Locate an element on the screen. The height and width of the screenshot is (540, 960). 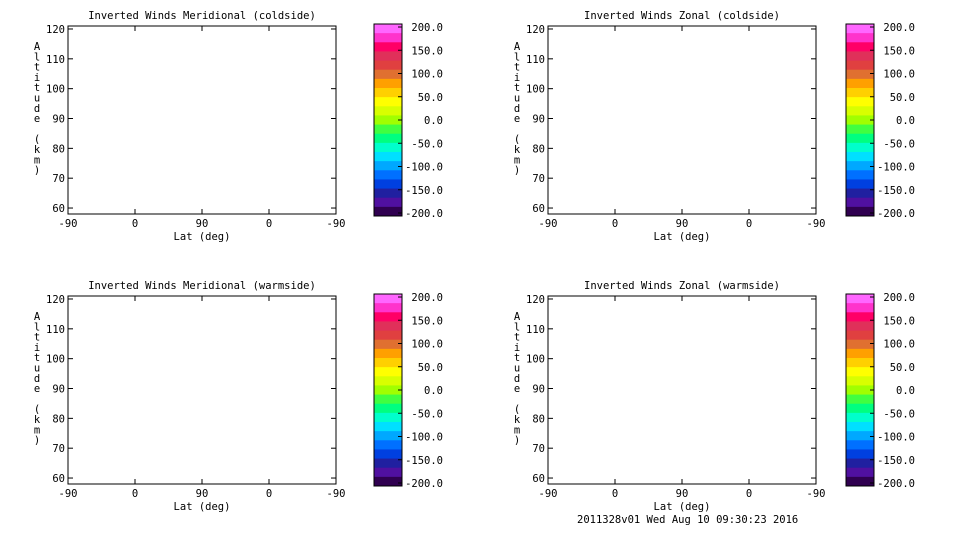
colorbar-tick-label: -50.0 is located at coordinates (899, 414).